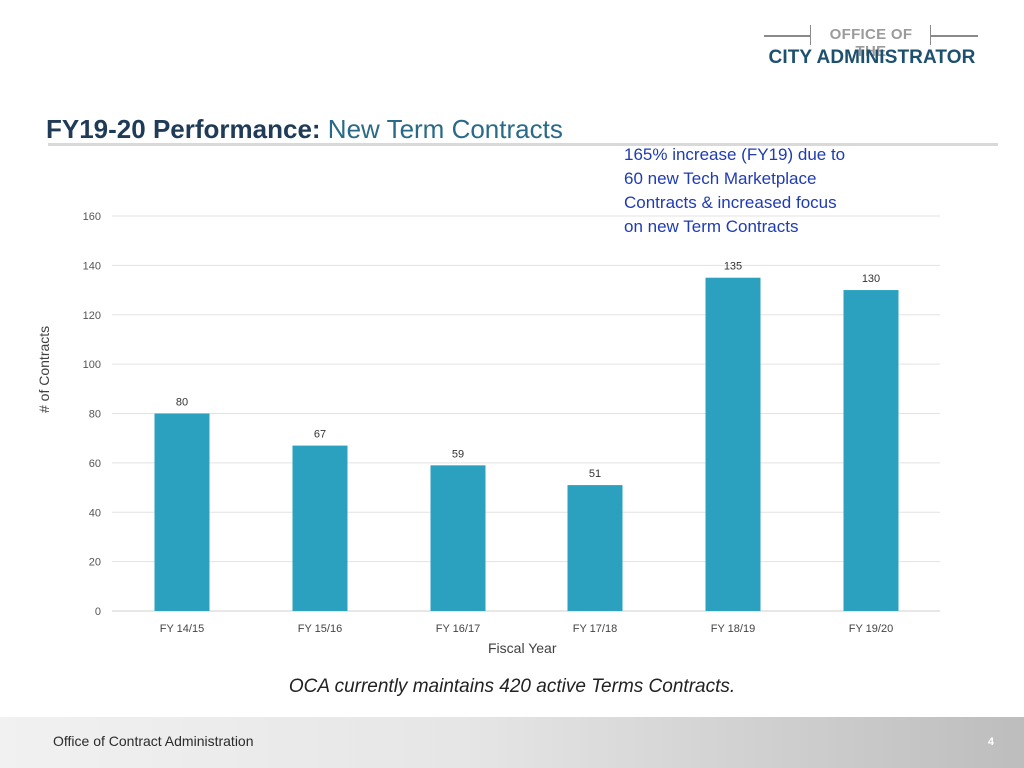  Describe the element at coordinates (92, 217) in the screenshot. I see `y-tick-label: 160` at that location.